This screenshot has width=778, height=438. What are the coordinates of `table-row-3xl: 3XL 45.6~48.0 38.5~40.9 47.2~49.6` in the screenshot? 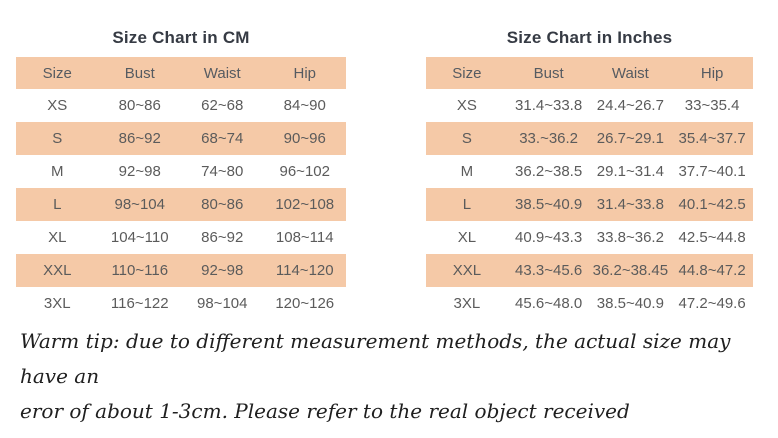 It's located at (589, 303).